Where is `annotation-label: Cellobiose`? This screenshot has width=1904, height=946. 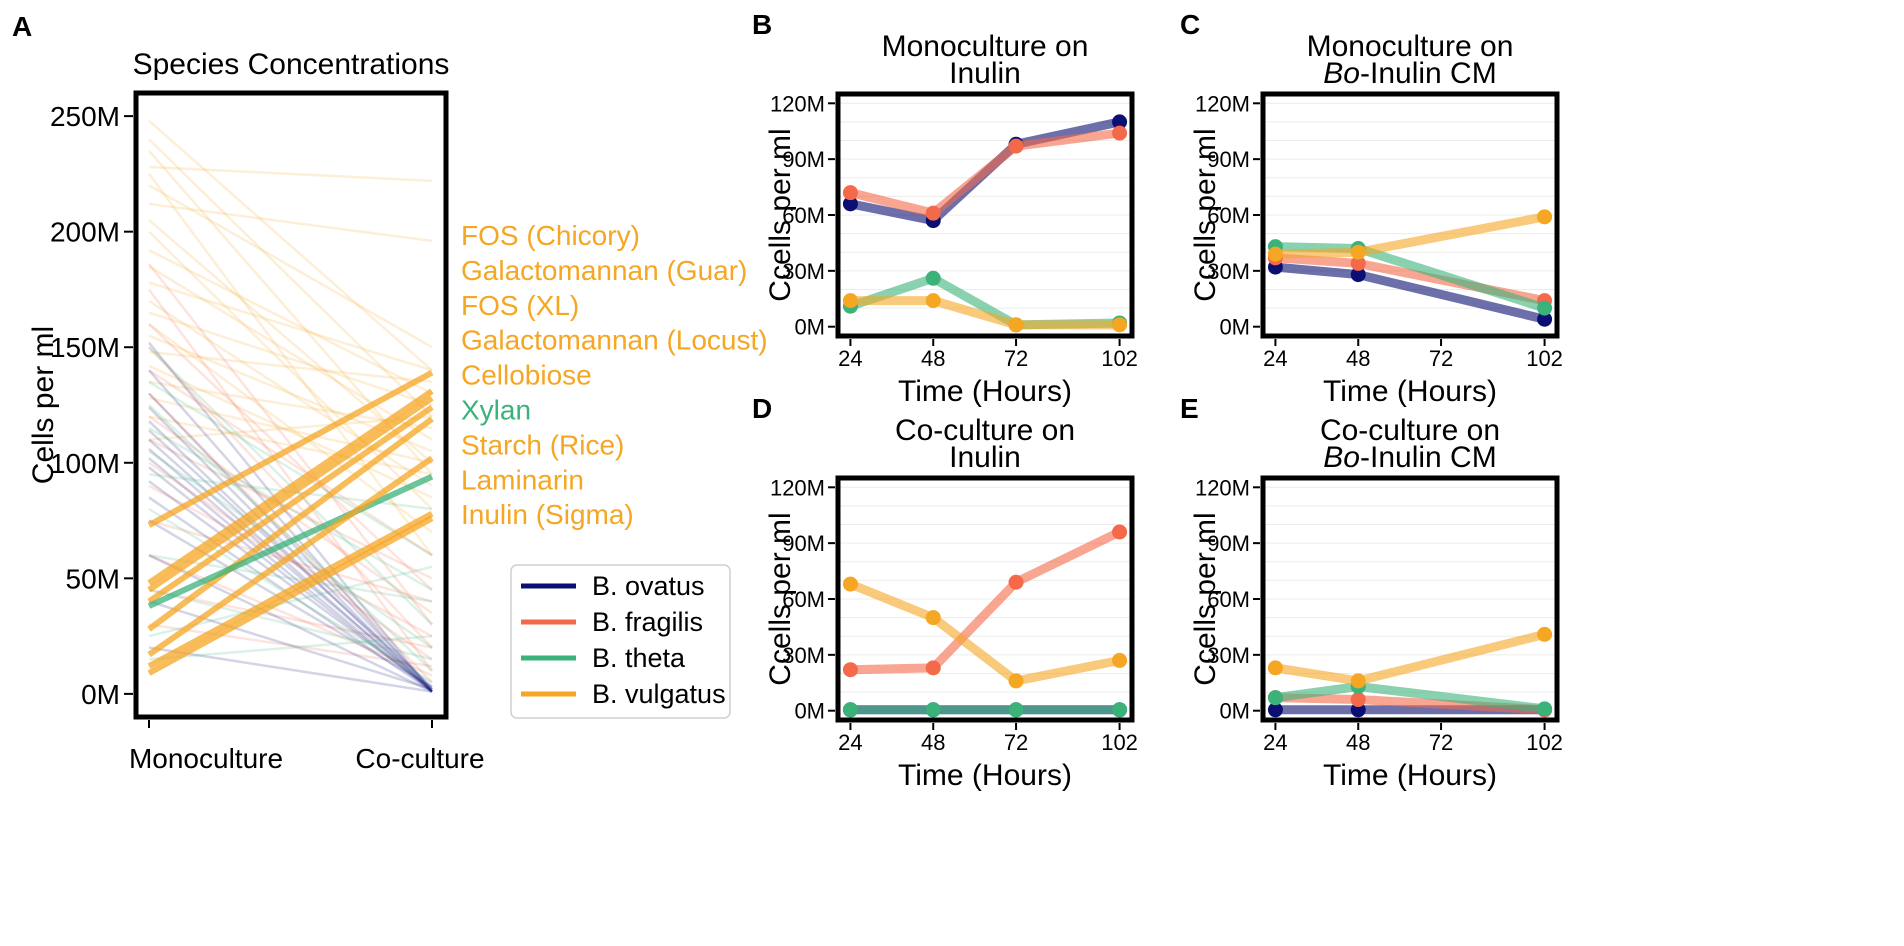
annotation-label: Cellobiose is located at coordinates (526, 375).